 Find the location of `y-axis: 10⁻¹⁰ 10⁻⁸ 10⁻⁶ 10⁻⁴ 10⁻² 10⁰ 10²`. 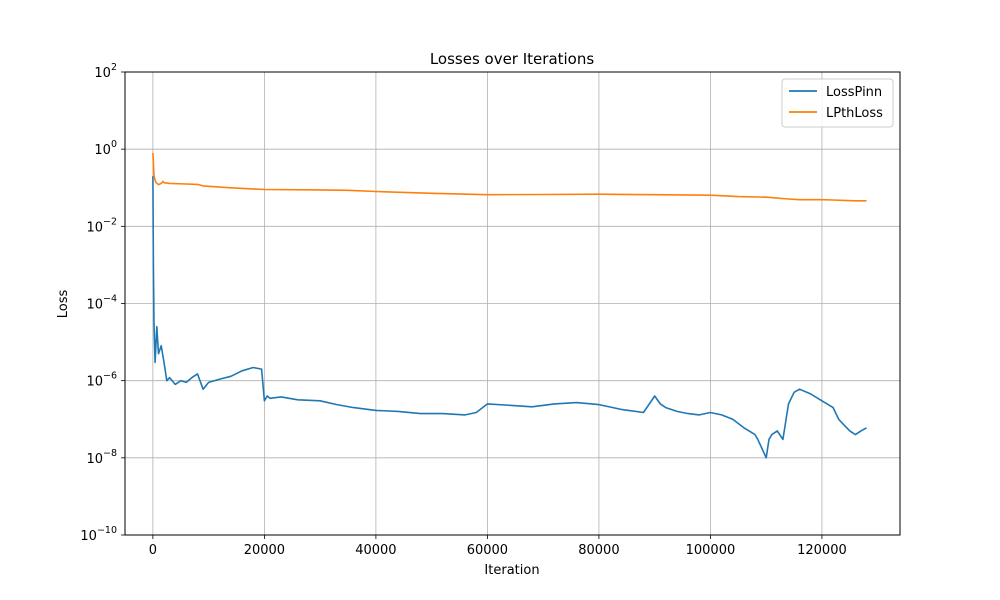

y-axis: 10⁻¹⁰ 10⁻⁸ 10⁻⁶ 10⁻⁴ 10⁻² 10⁰ 10² is located at coordinates (102, 303).